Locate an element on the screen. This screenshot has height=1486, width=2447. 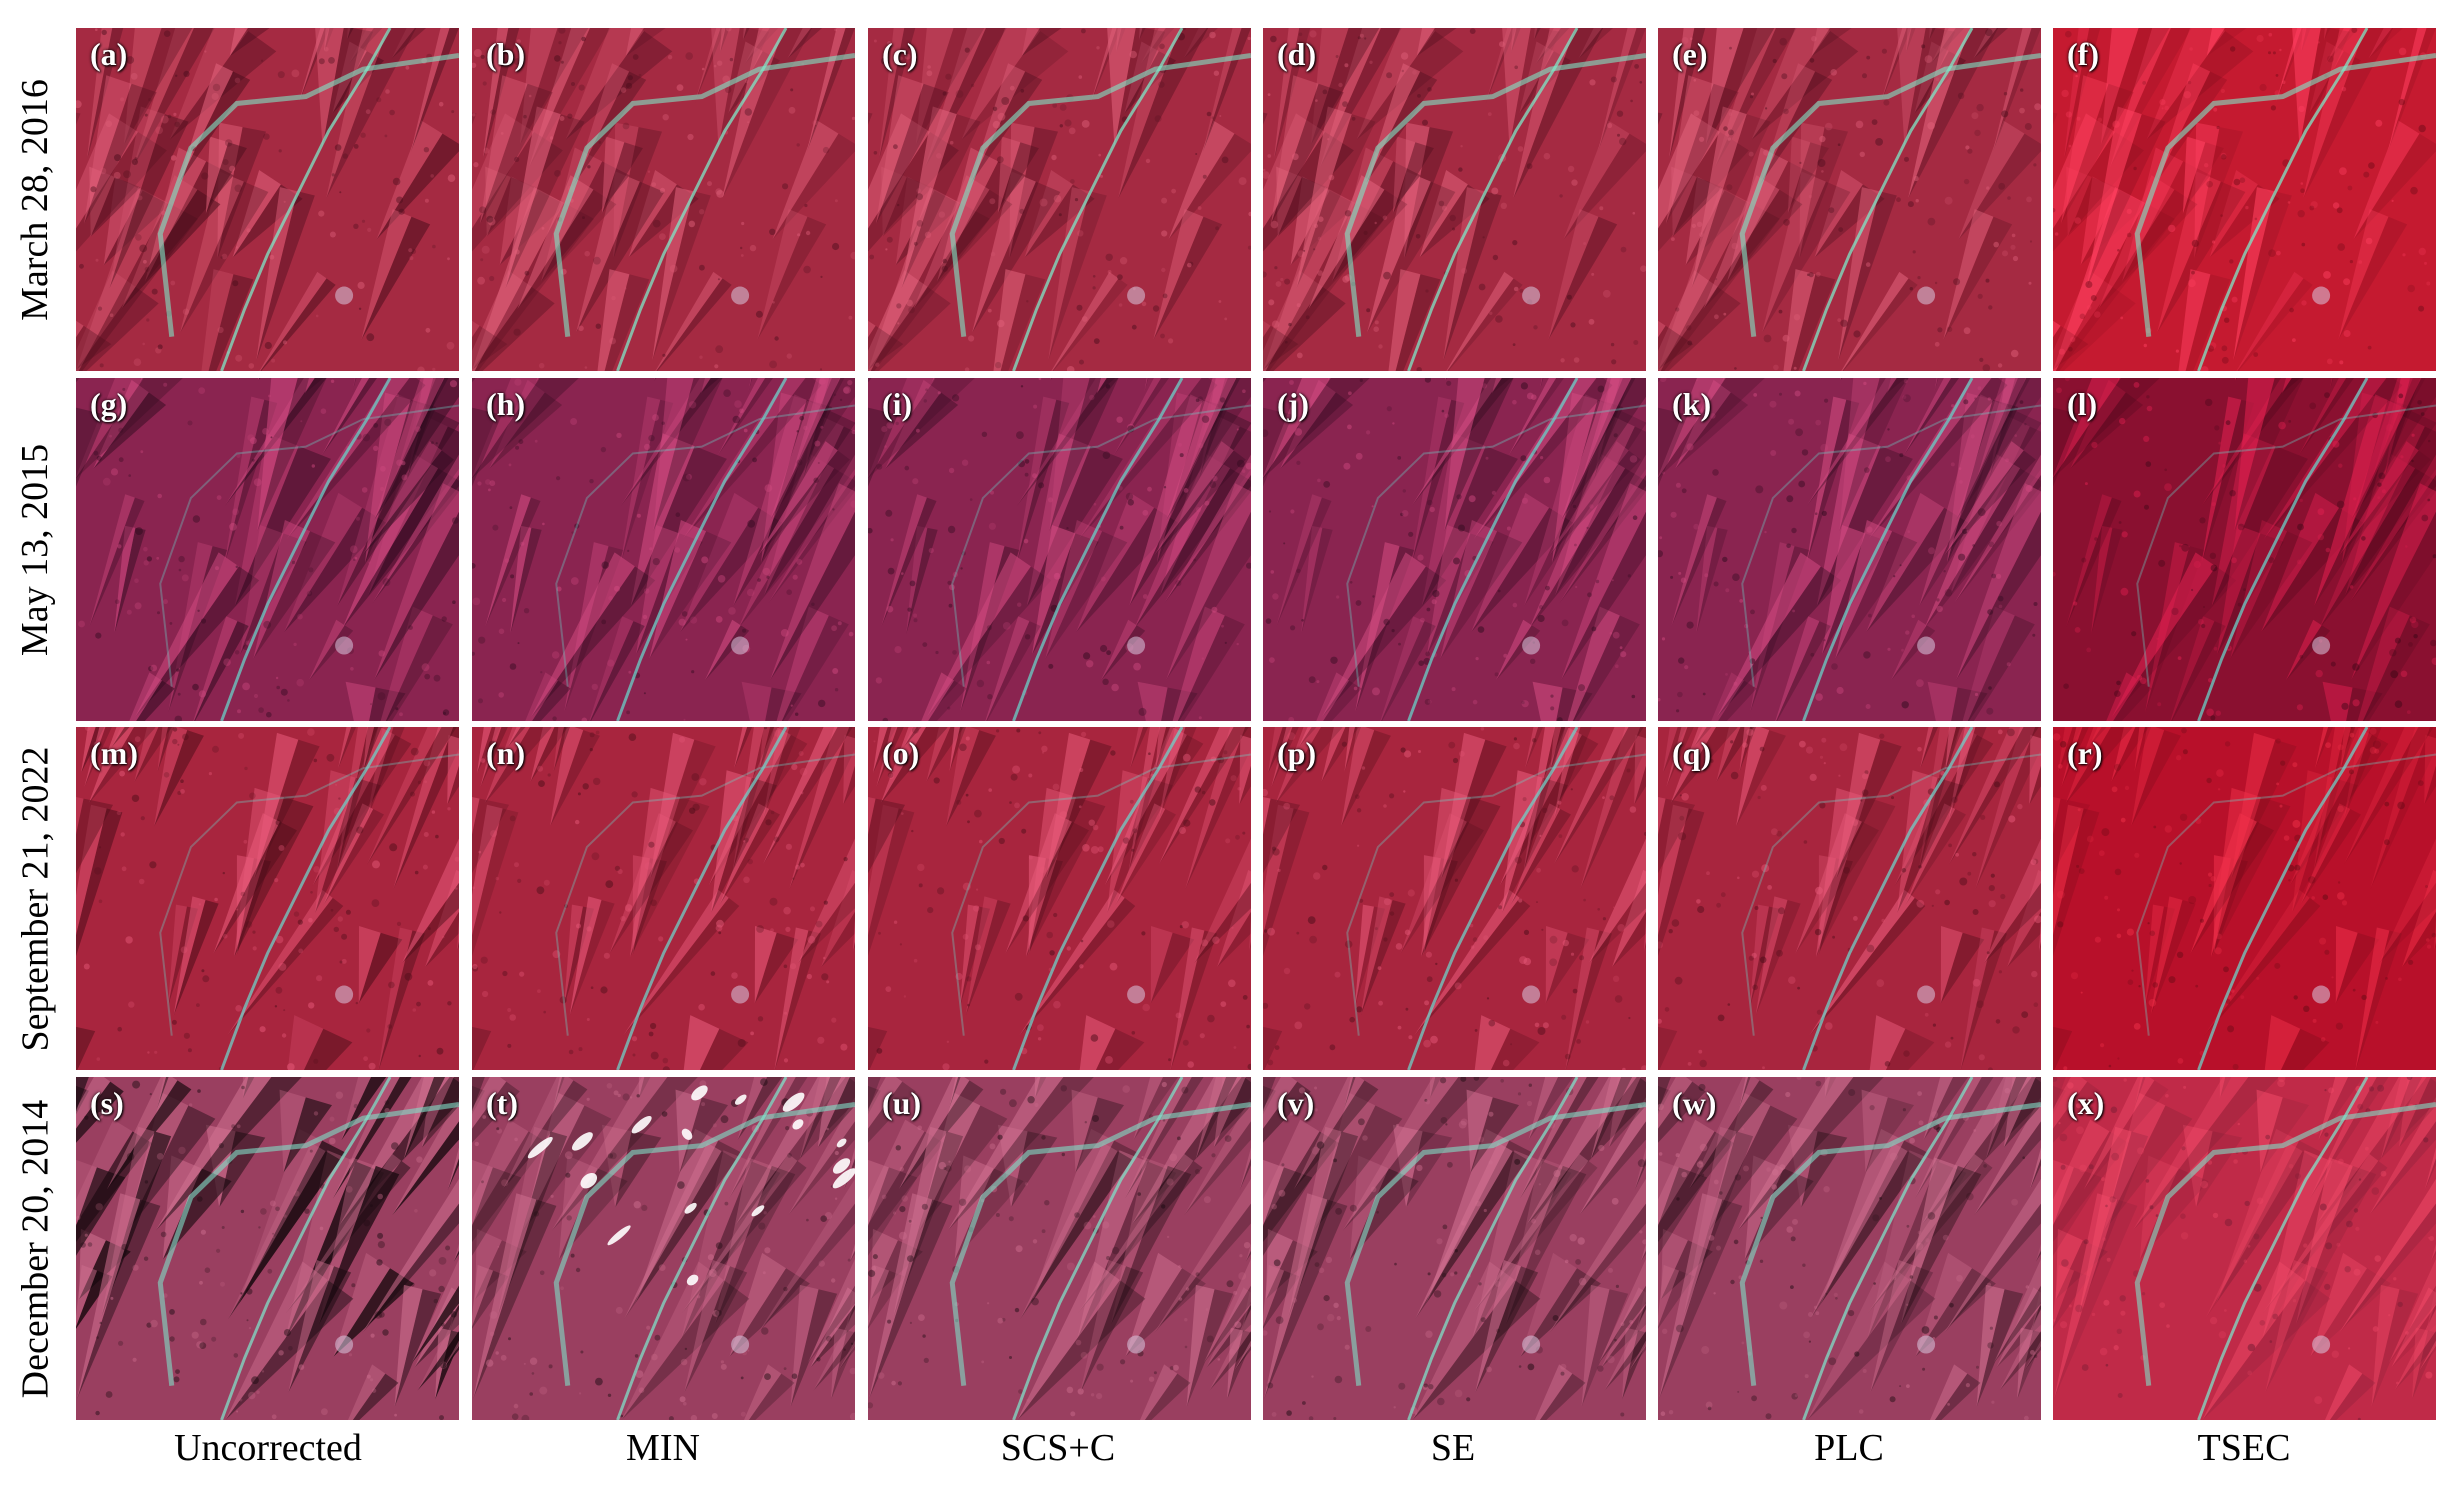
image-panel: (c) is located at coordinates (1059, 199).